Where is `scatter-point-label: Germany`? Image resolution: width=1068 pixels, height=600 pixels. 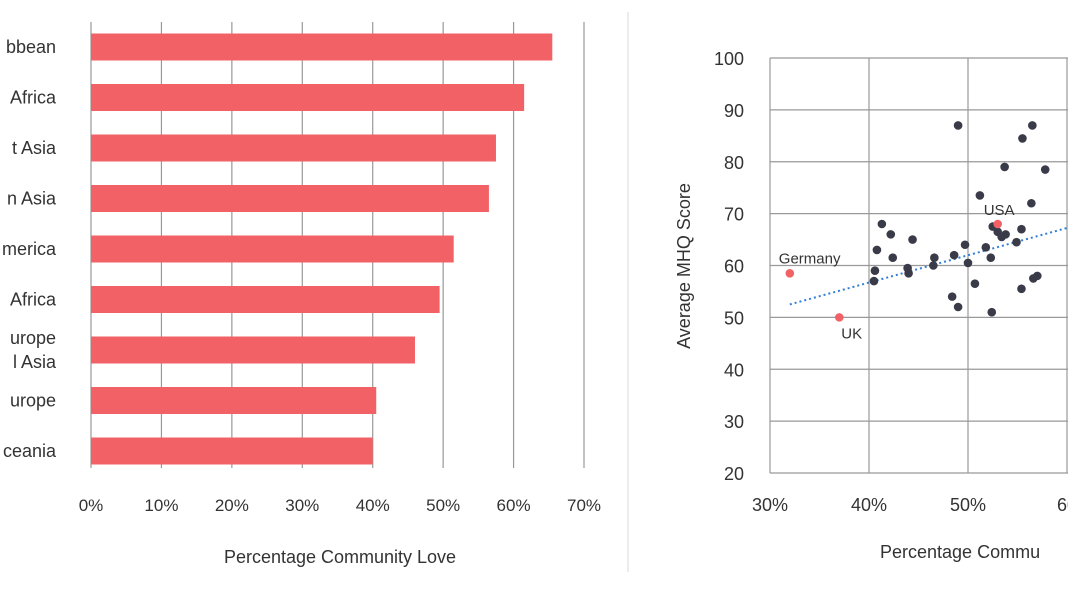
scatter-point-label: Germany is located at coordinates (810, 258).